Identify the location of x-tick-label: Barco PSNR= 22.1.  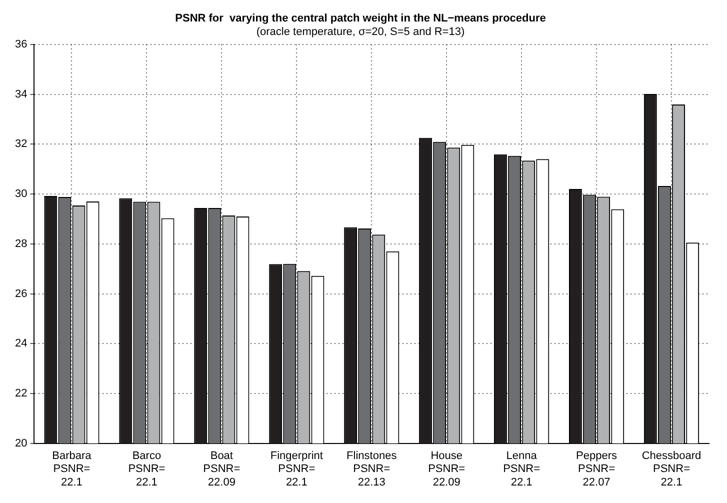
(147, 469).